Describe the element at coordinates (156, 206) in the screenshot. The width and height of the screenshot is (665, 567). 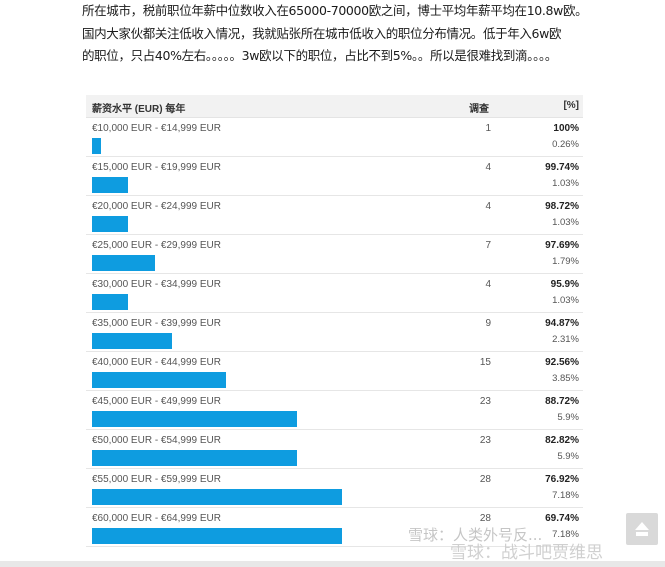
I see `salary-range-label: €20,000 EUR - €24,999 EUR` at that location.